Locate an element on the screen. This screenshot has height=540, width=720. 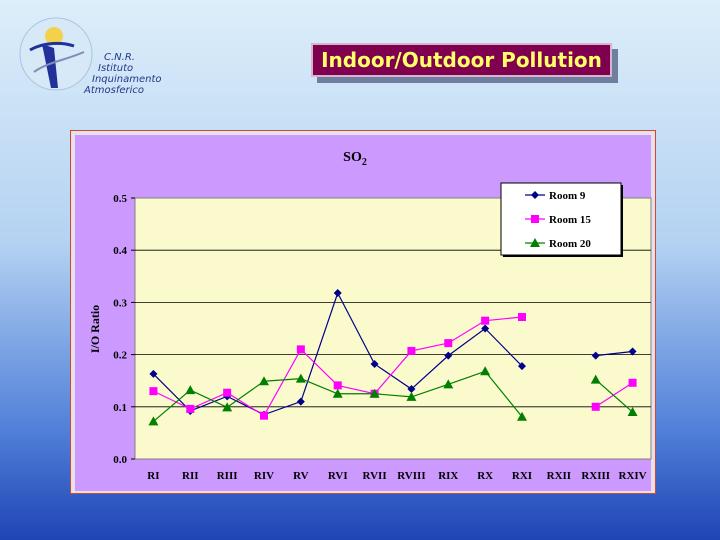
cnr-emblem-icon is located at coordinates (56, 54).